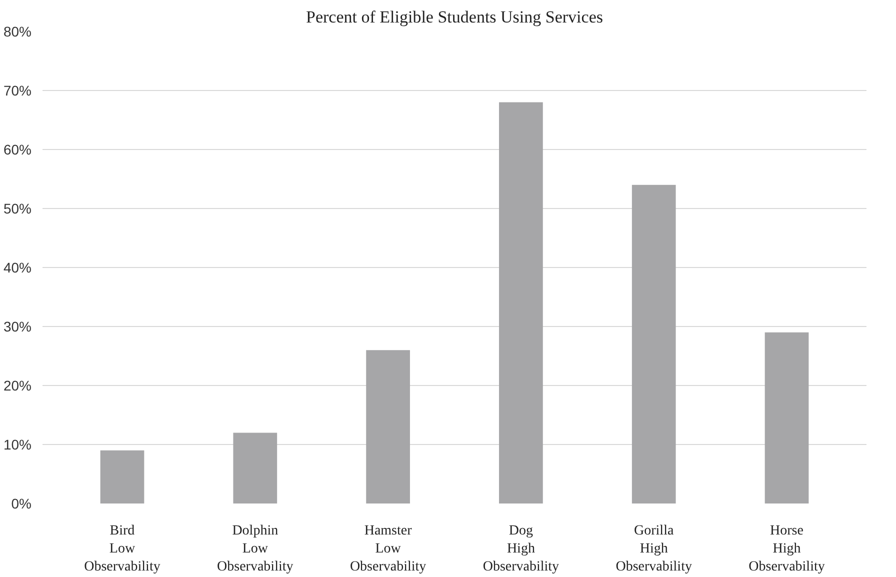 This screenshot has width=896, height=577. I want to click on x-tick-label: Gorilla High Observability, so click(654, 549).